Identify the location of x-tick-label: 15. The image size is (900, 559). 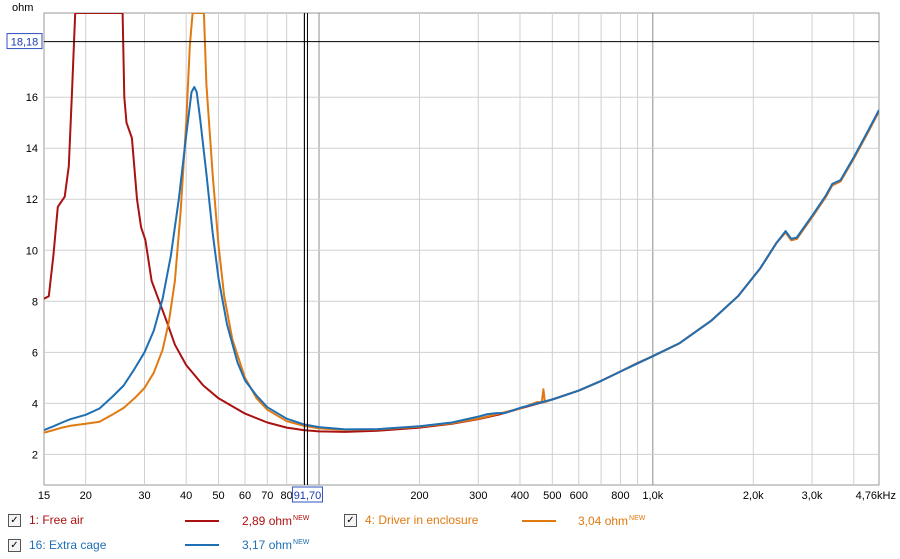
(44, 496).